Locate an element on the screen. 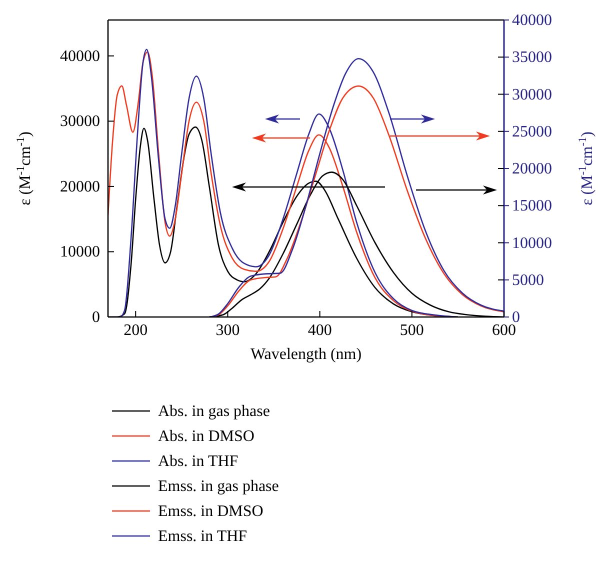 This screenshot has height=567, width=605. y2-tick-label: 20000 is located at coordinates (532, 169).